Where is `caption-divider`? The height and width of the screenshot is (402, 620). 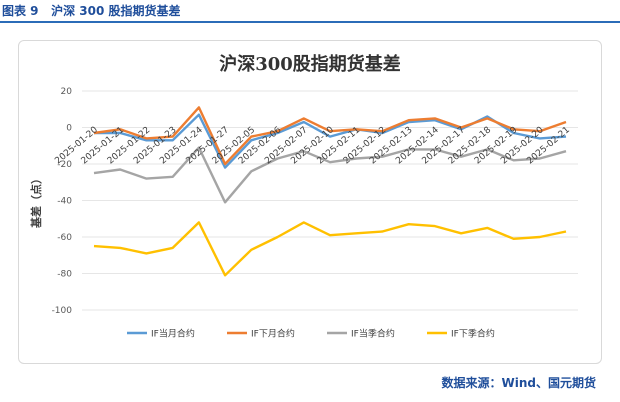
caption-divider is located at coordinates (310, 22).